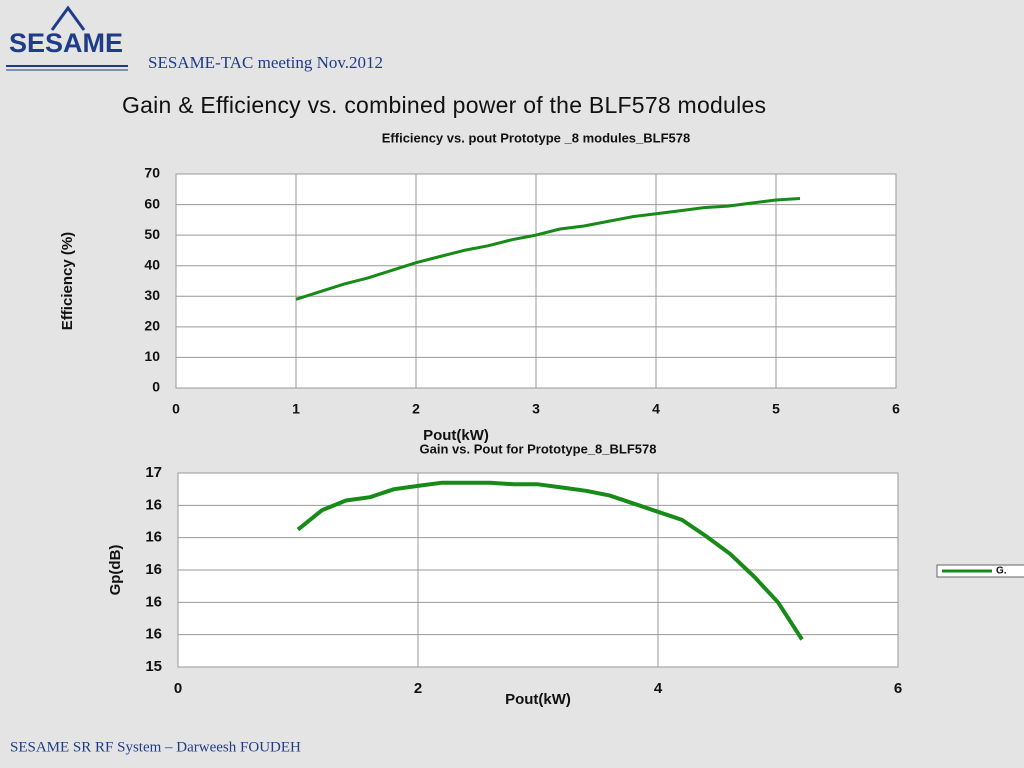  Describe the element at coordinates (68, 18) in the screenshot. I see `logo-mark` at that location.